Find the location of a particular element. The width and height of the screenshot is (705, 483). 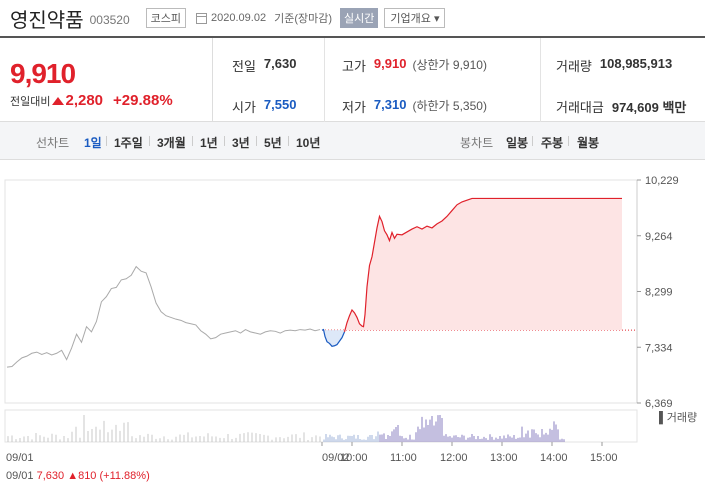

series-today-up-line is located at coordinates (482, 265).